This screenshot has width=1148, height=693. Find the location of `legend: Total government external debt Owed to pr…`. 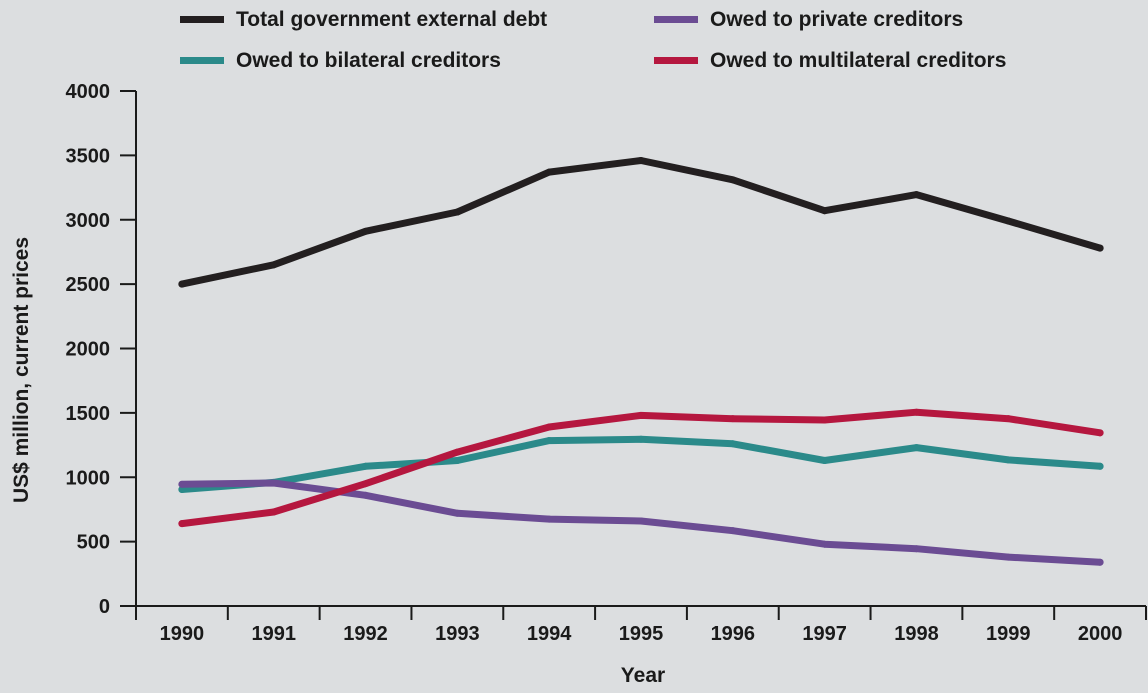

legend: Total government external debt Owed to pr… is located at coordinates (593, 40).